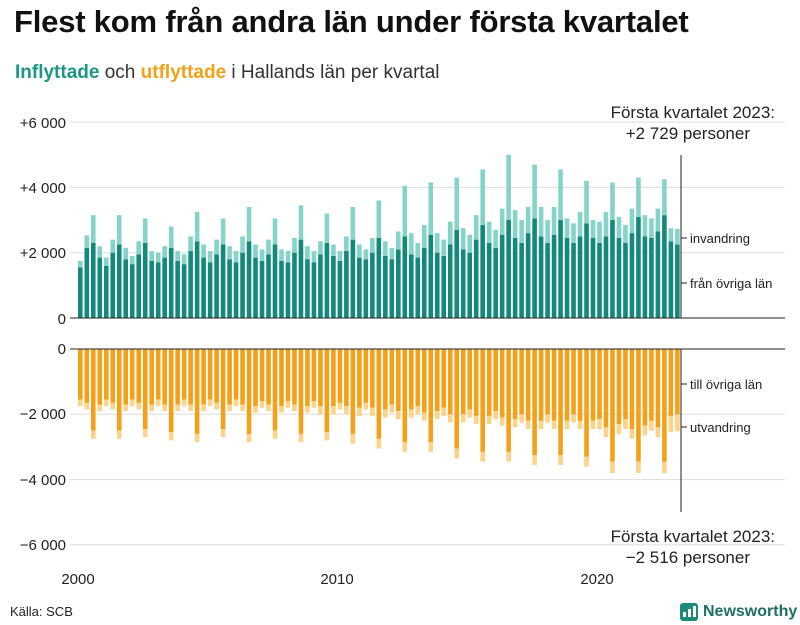 The height and width of the screenshot is (625, 800). Describe the element at coordinates (726, 384) in the screenshot. I see `series-label-till-ovriga-lan: till övriga län` at that location.